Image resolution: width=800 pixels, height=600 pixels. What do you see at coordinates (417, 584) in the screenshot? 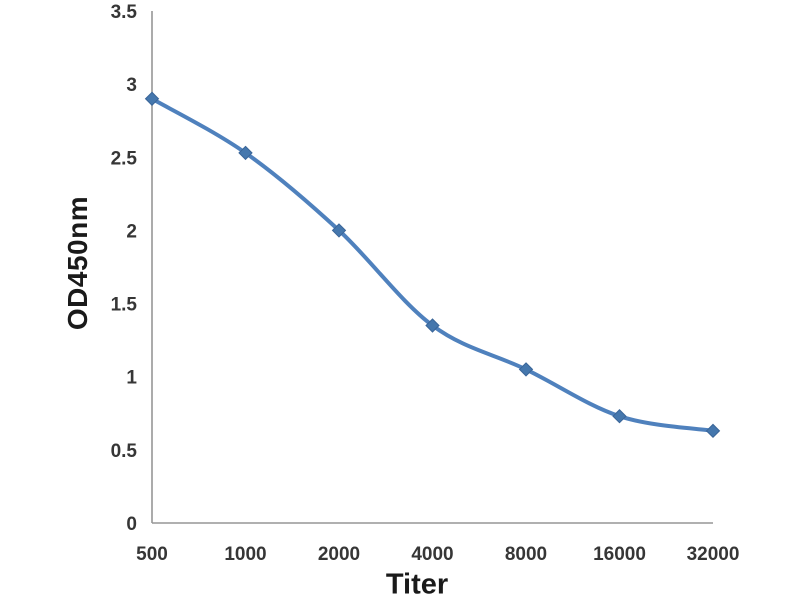
I see `x-axis-title: Titer` at bounding box center [417, 584].